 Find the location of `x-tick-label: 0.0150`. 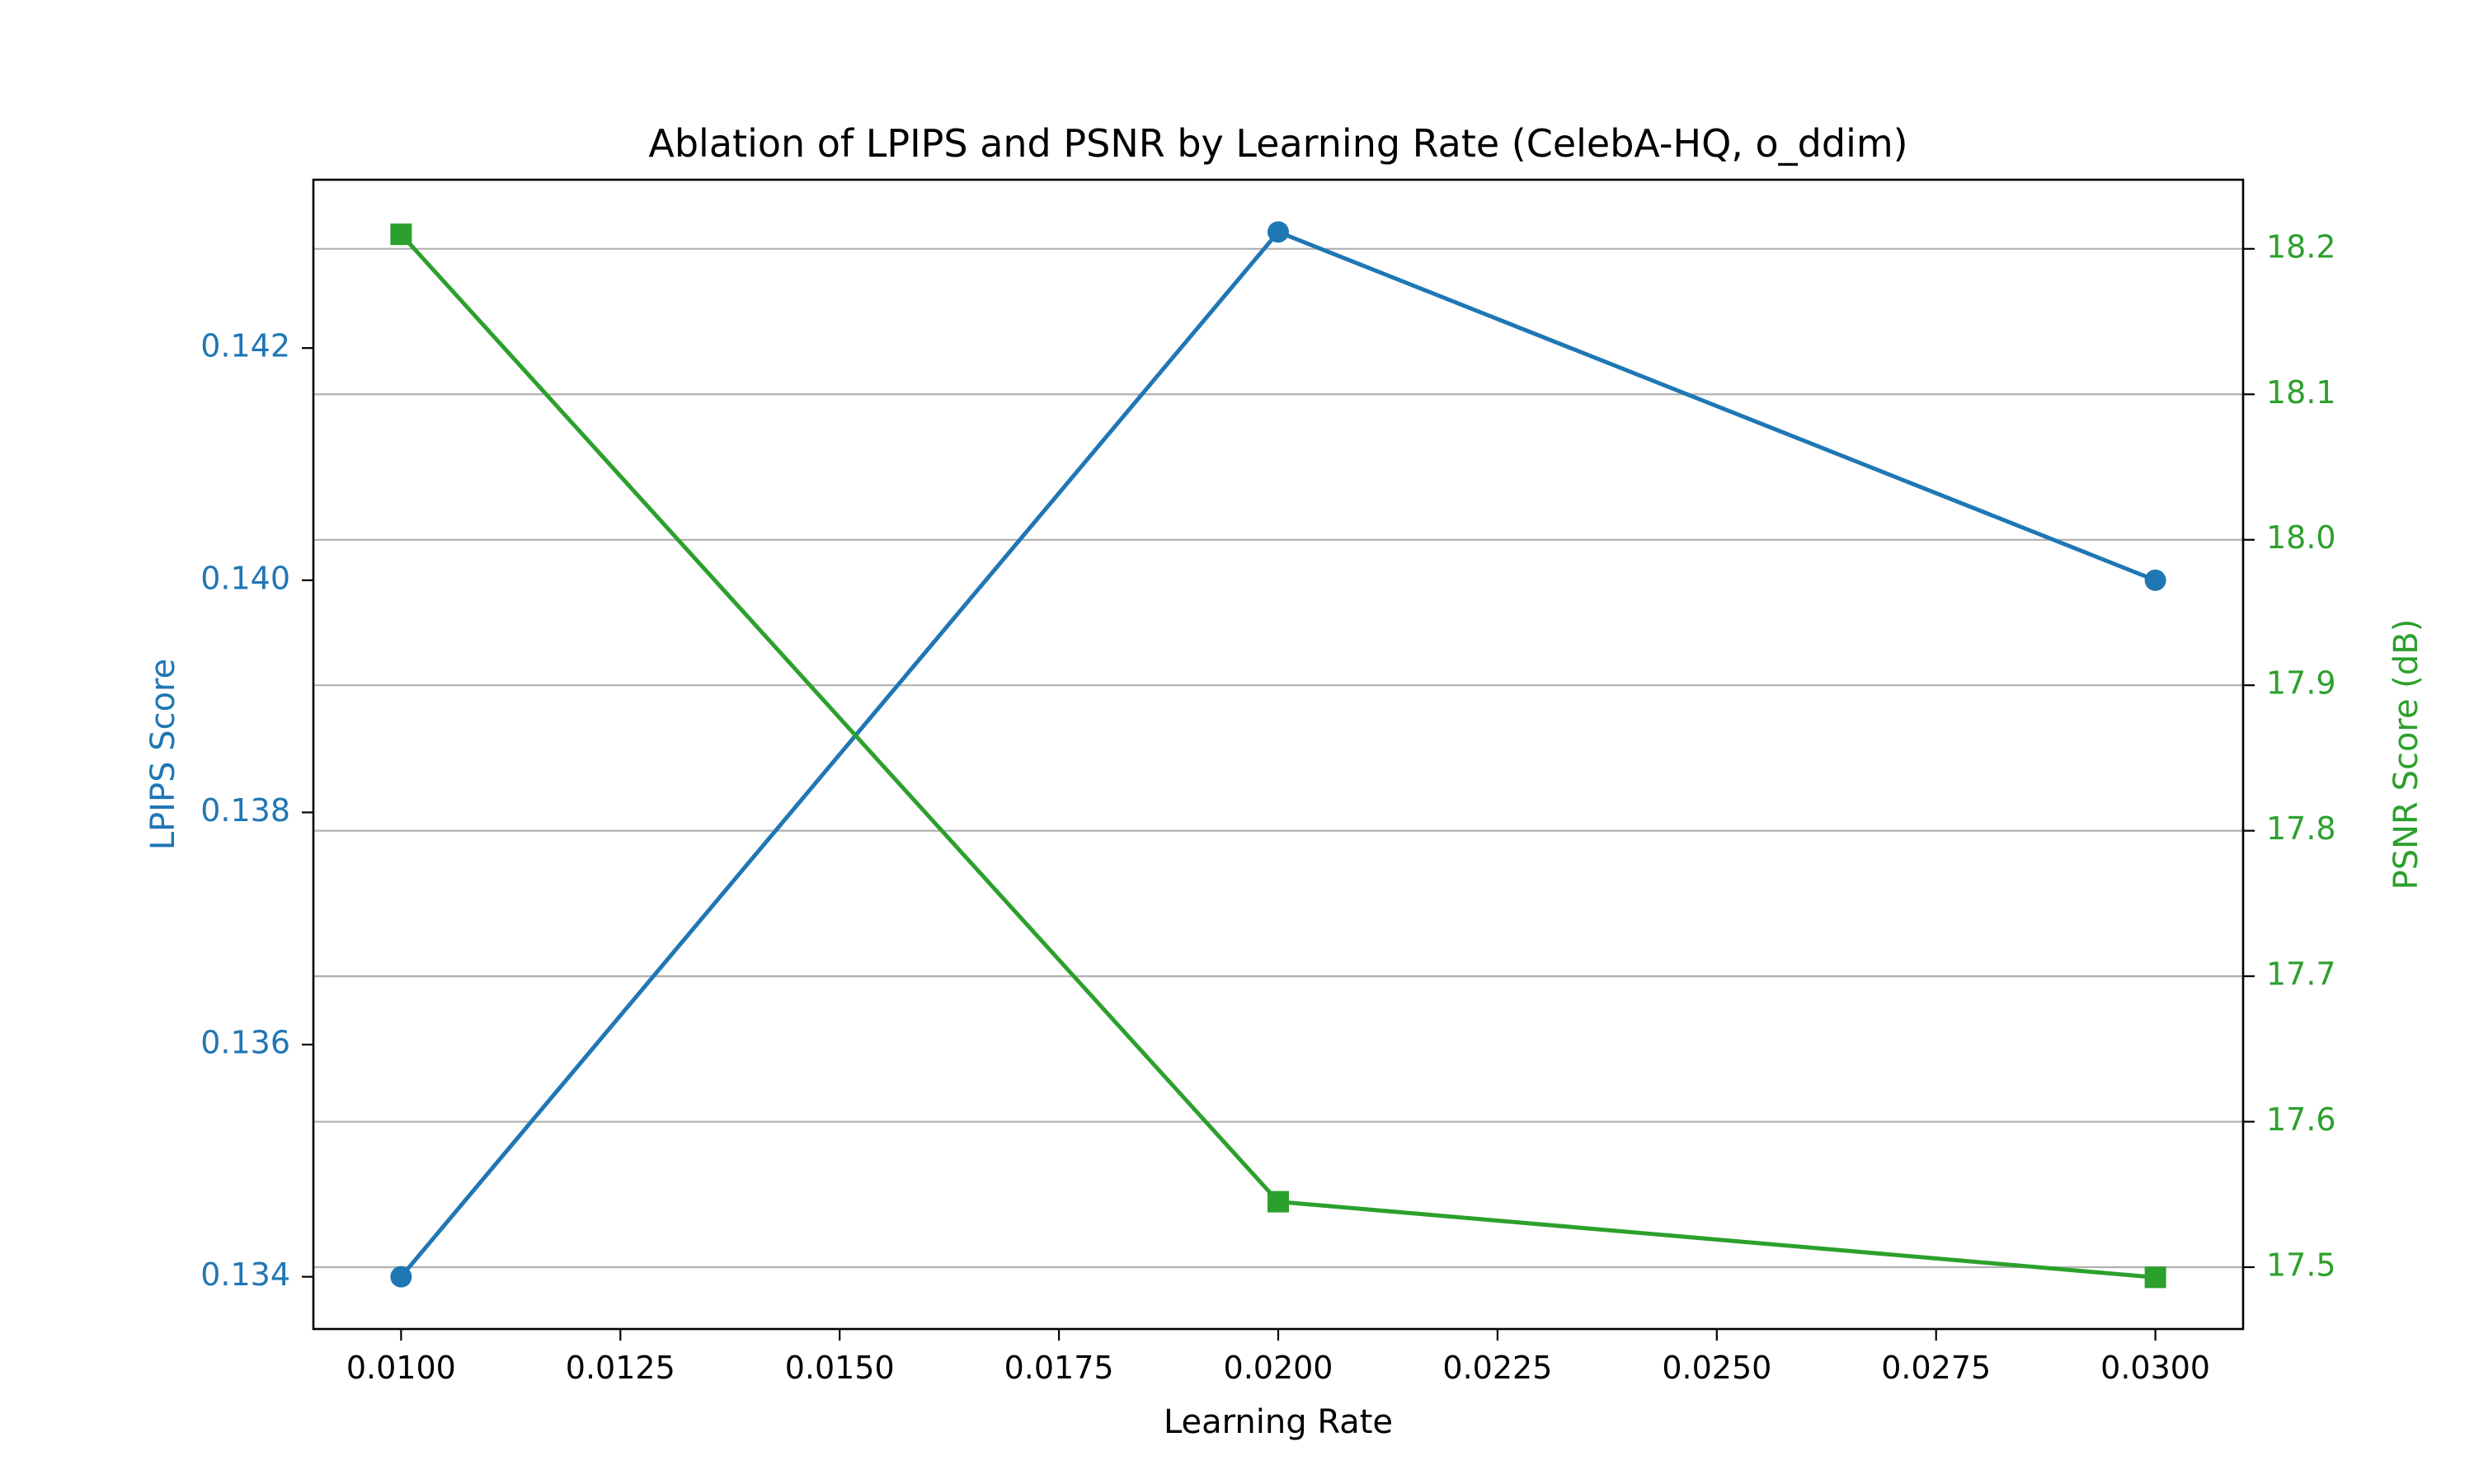

x-tick-label: 0.0150 is located at coordinates (840, 1368).